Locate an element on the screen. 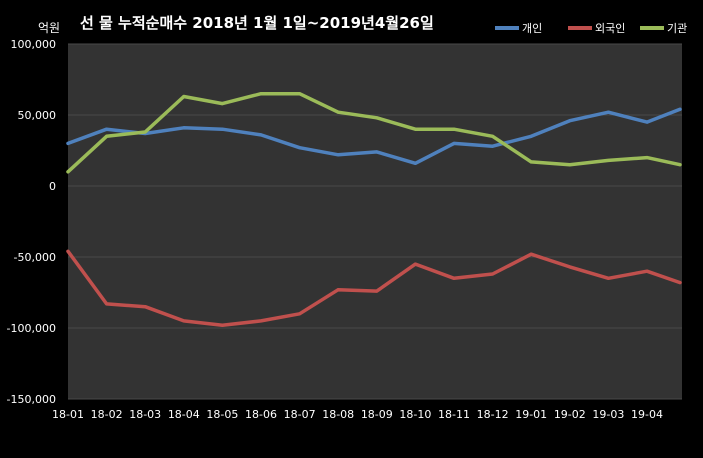  x-tick-label: 18-06 is located at coordinates (261, 414).